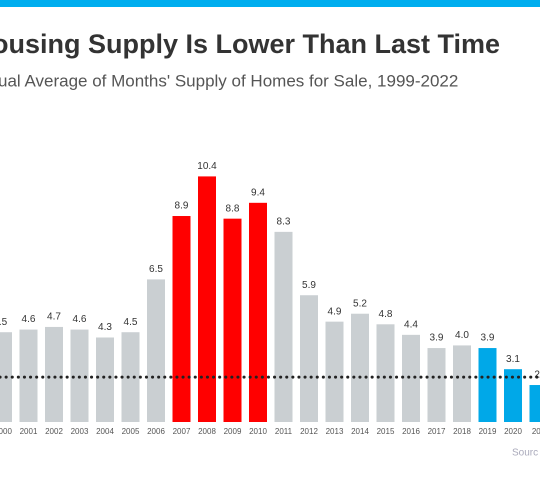  What do you see at coordinates (4, 322) in the screenshot?
I see `value-label: .5` at bounding box center [4, 322].